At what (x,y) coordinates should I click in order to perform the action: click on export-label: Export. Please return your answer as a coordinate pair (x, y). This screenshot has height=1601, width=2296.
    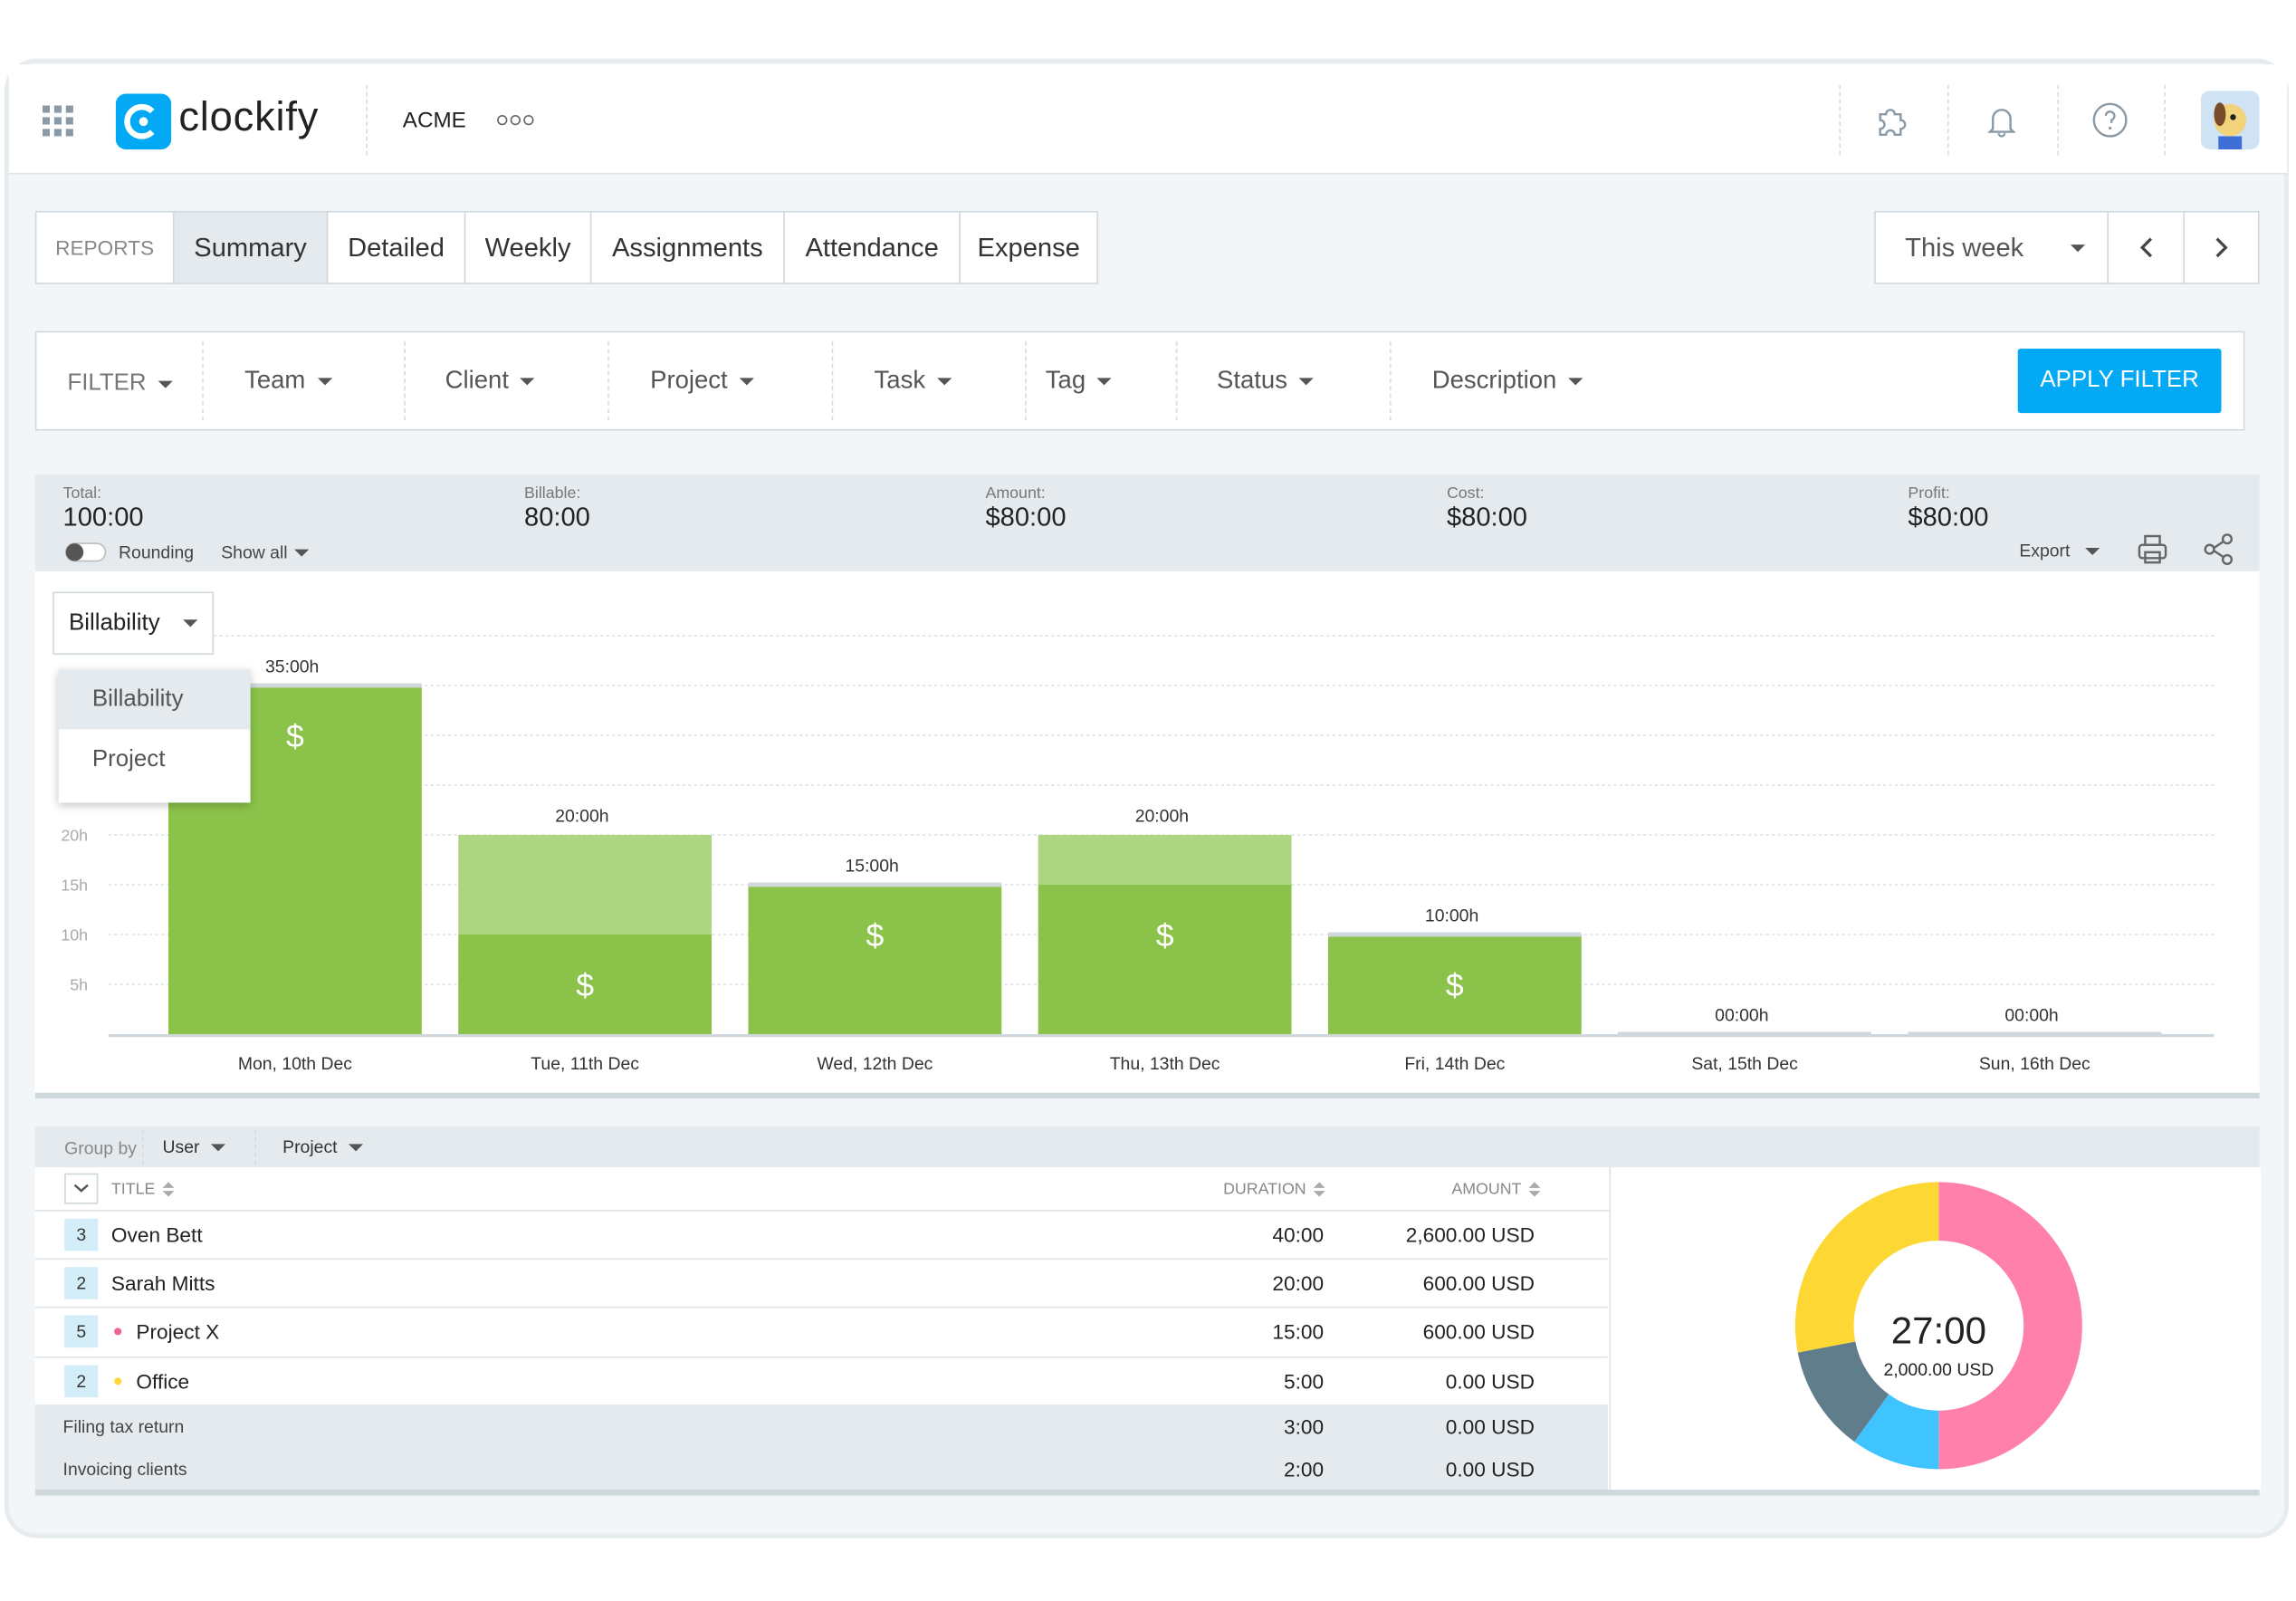
    Looking at the image, I should click on (2045, 550).